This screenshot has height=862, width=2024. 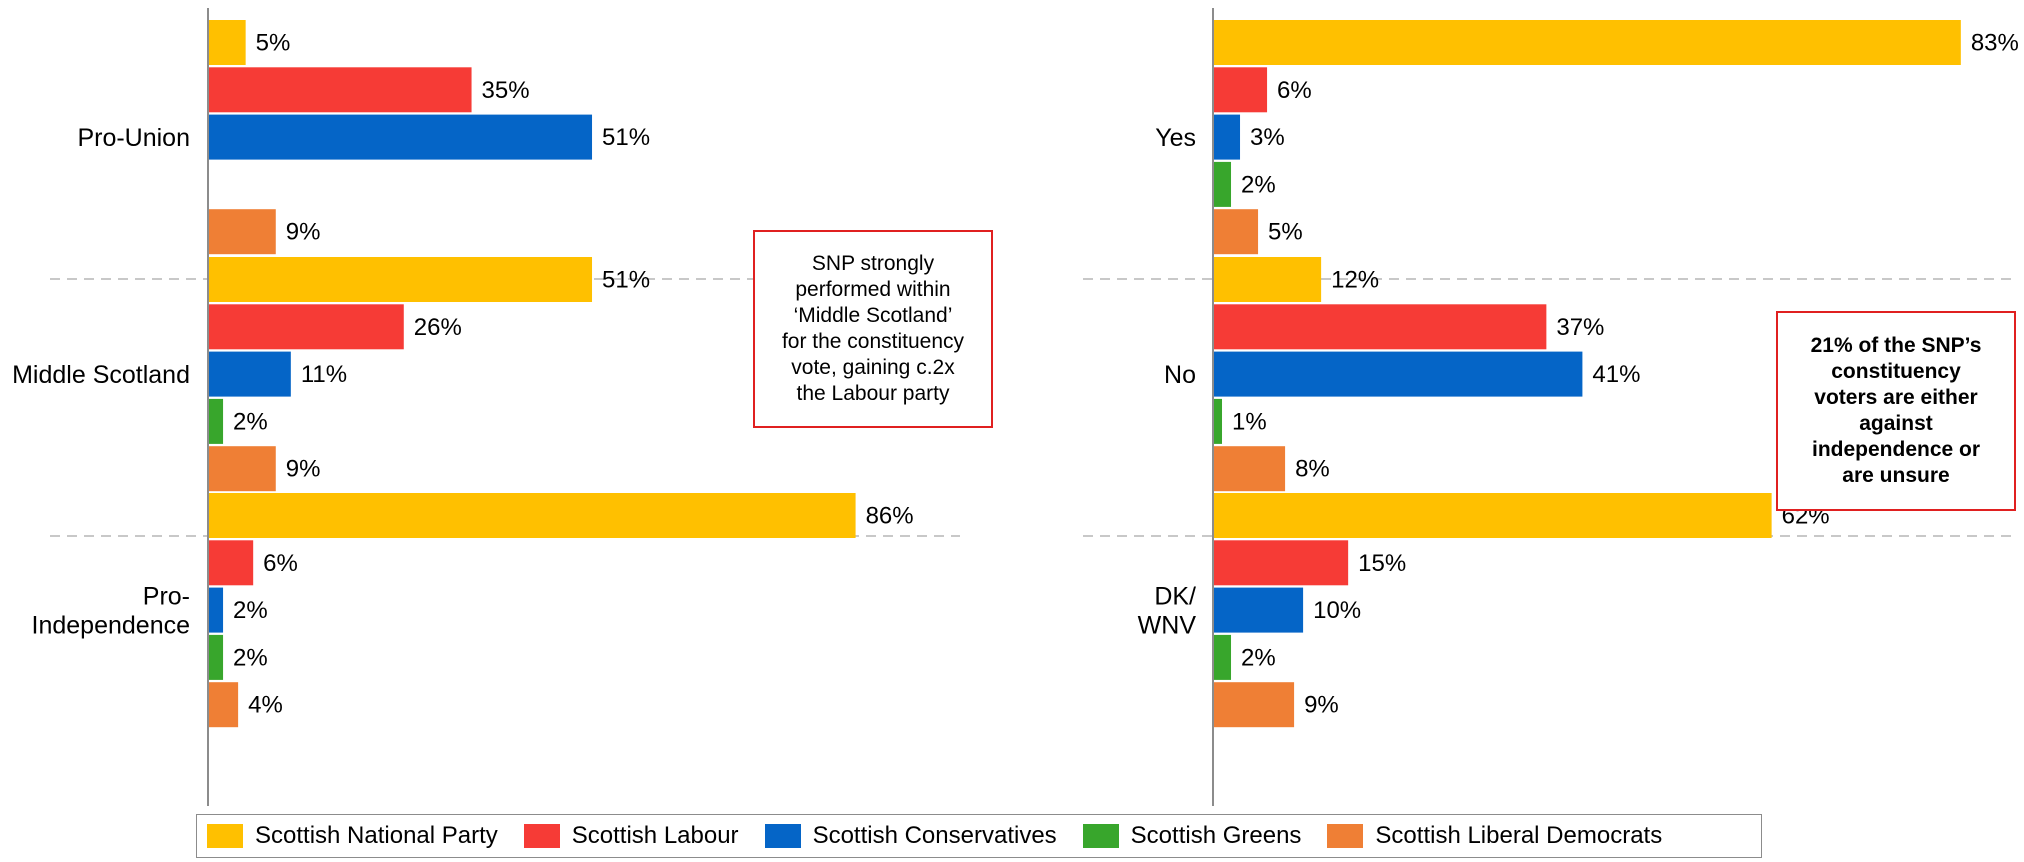 I want to click on data-label: 15%, so click(x=1382, y=563).